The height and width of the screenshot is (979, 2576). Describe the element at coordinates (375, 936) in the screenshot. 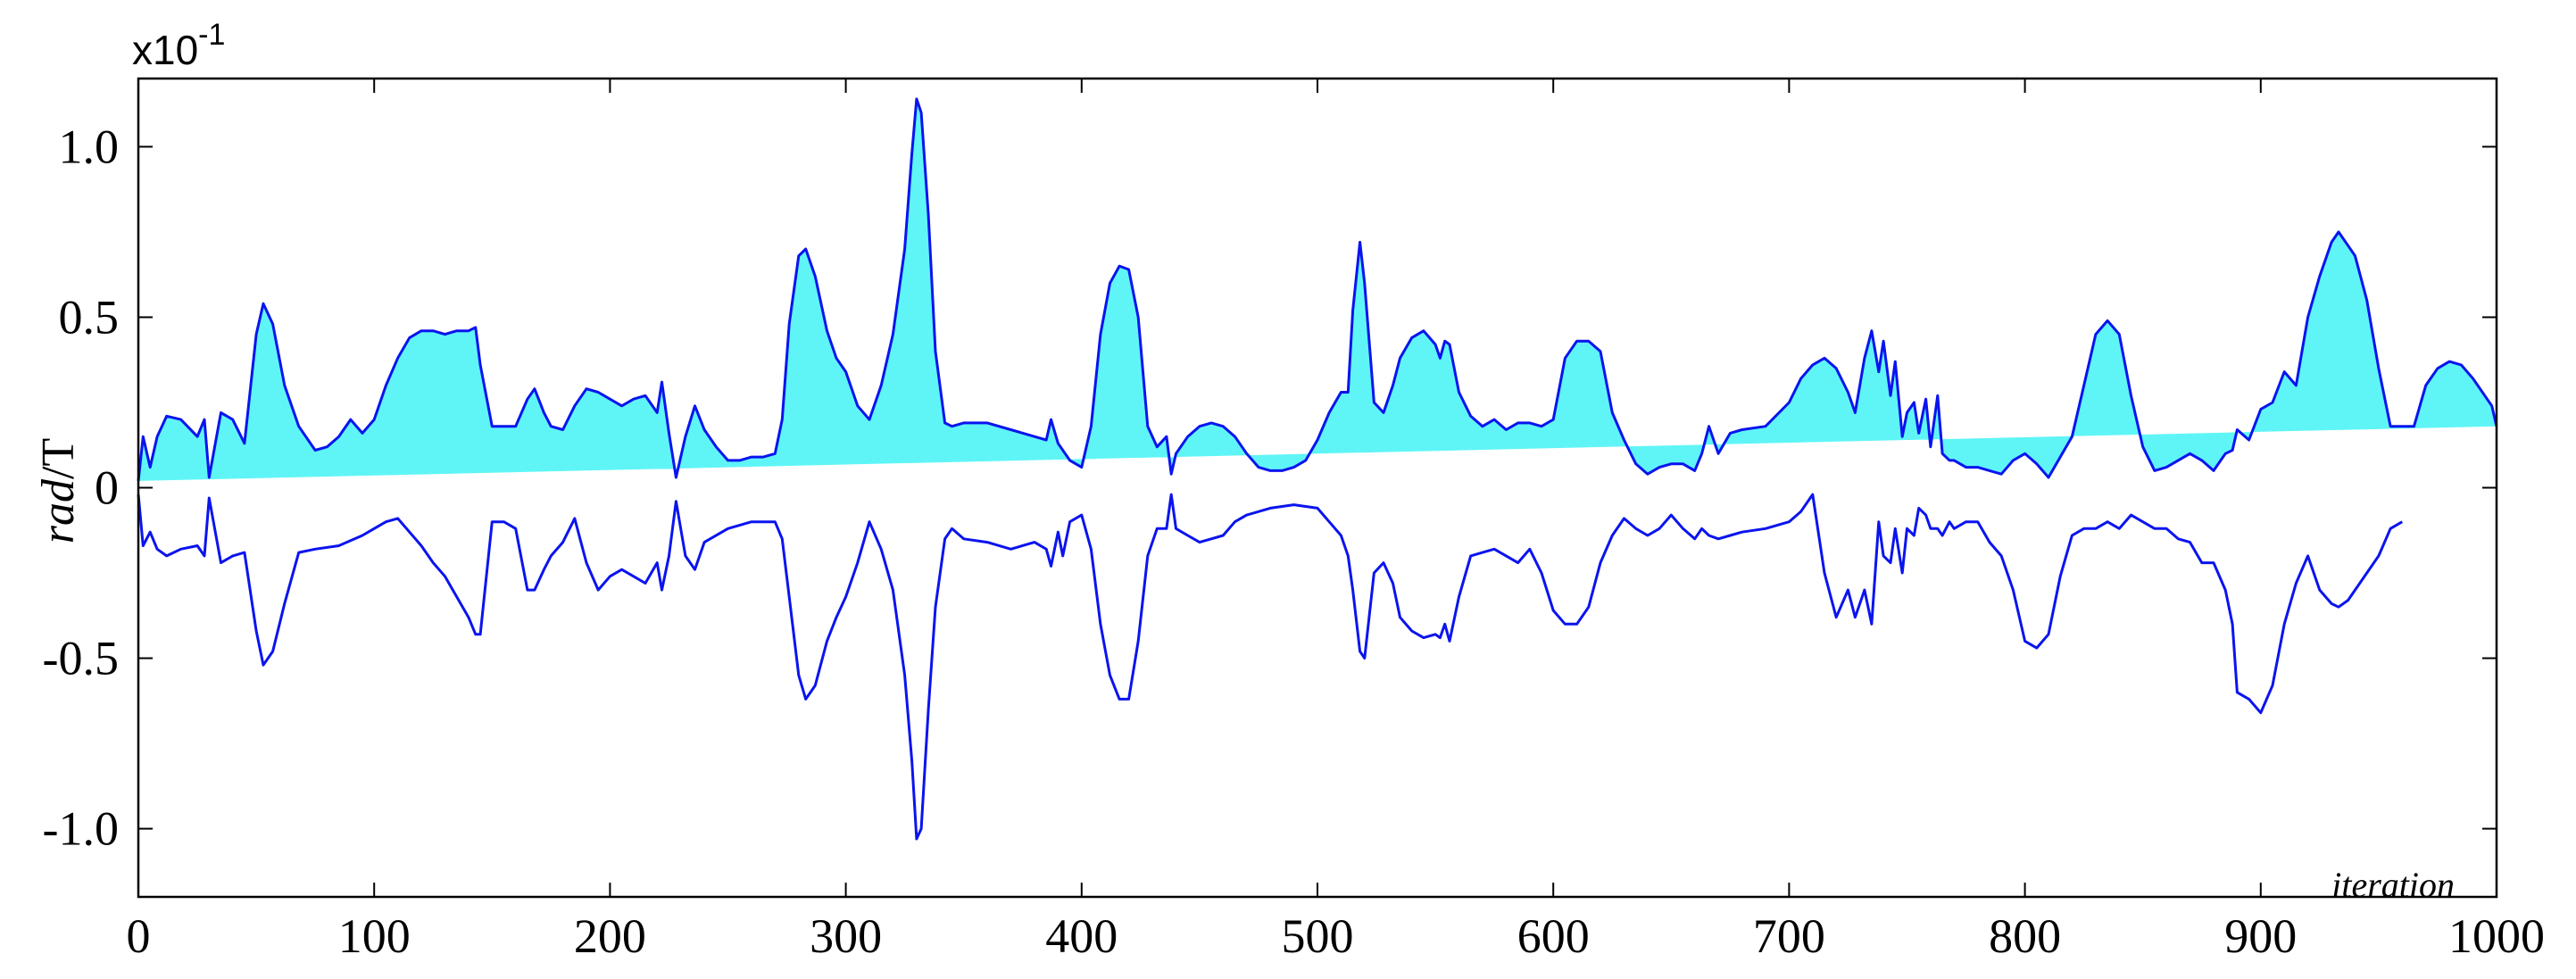

I see `x-tick-label: 100` at that location.